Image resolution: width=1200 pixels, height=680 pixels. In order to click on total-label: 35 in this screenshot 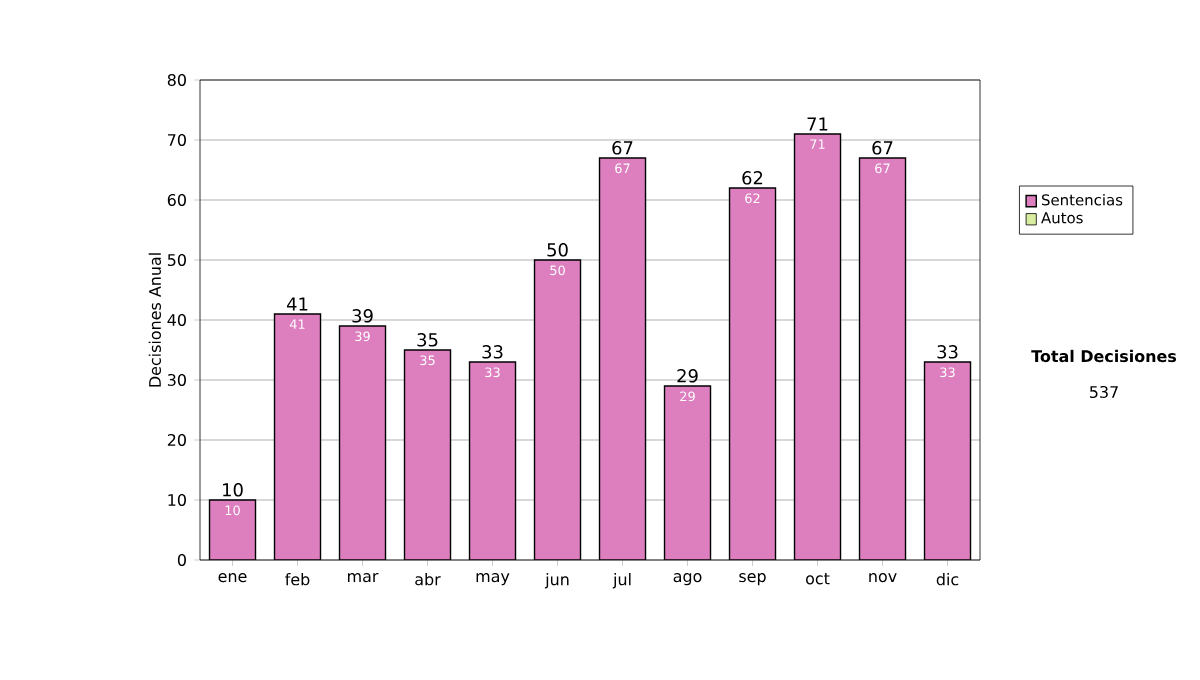, I will do `click(427, 340)`.